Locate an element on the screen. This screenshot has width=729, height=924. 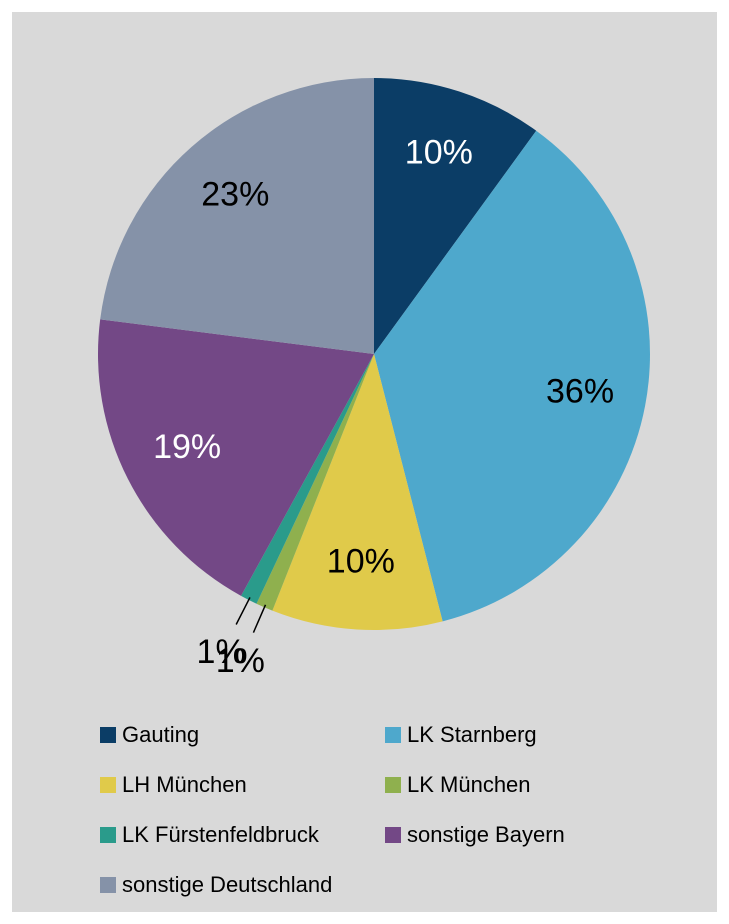
data-label: 23% is located at coordinates (235, 195).